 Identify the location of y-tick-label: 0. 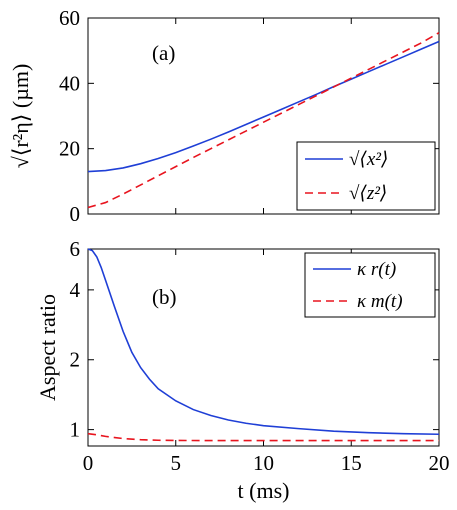
(75, 214).